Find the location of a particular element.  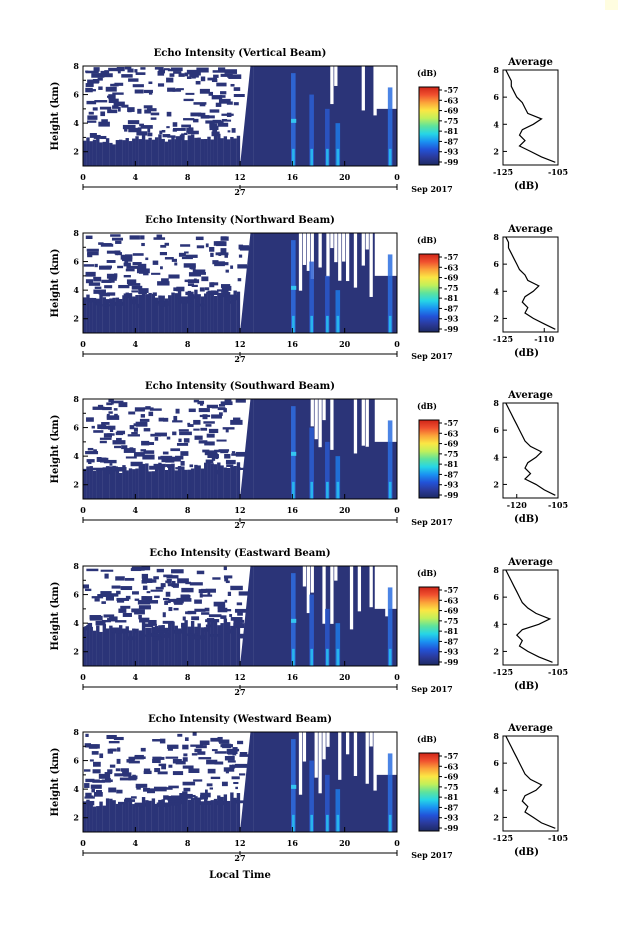

panel-title: Echo Intensity (Southward Beam) is located at coordinates (240, 386).